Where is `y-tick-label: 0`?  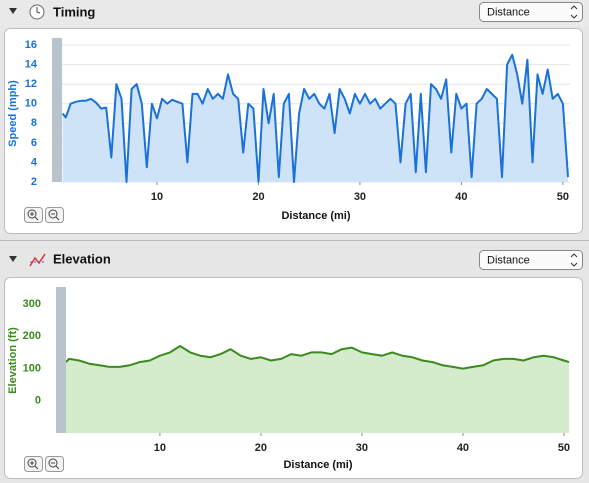
y-tick-label: 0 is located at coordinates (38, 401).